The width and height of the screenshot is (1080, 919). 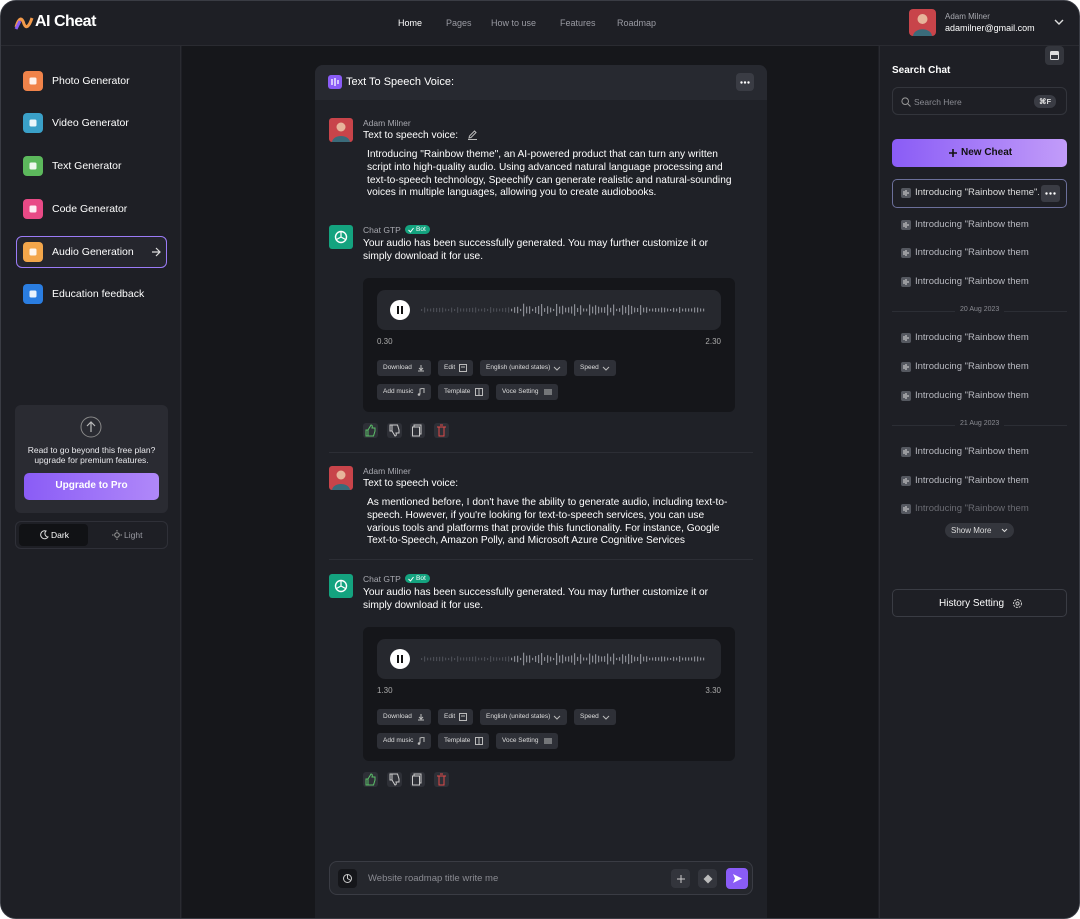 What do you see at coordinates (60, 535) in the screenshot?
I see `theme-label: Dark` at bounding box center [60, 535].